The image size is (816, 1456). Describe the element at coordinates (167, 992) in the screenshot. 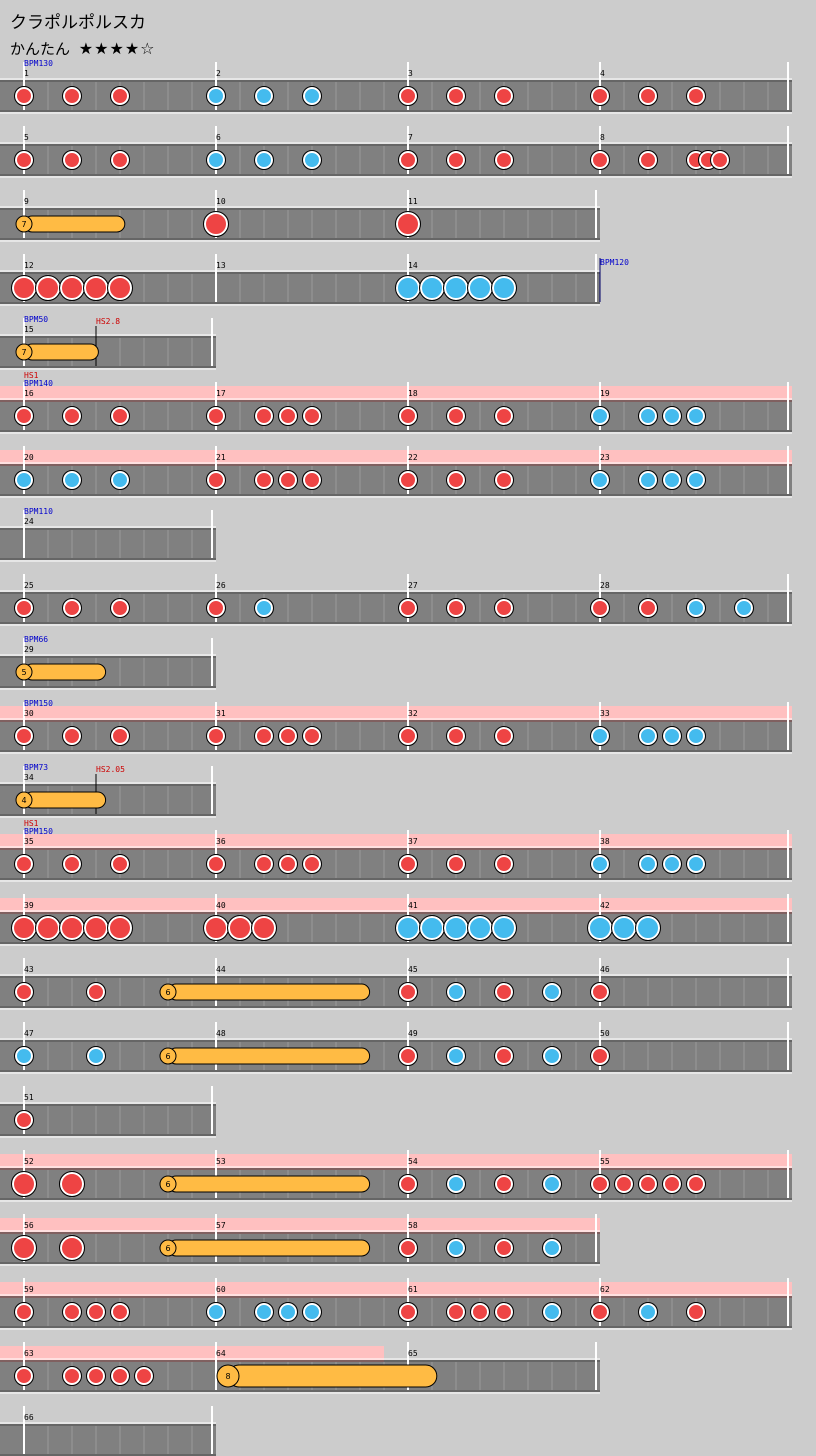

I see `balloon-count: 6` at that location.